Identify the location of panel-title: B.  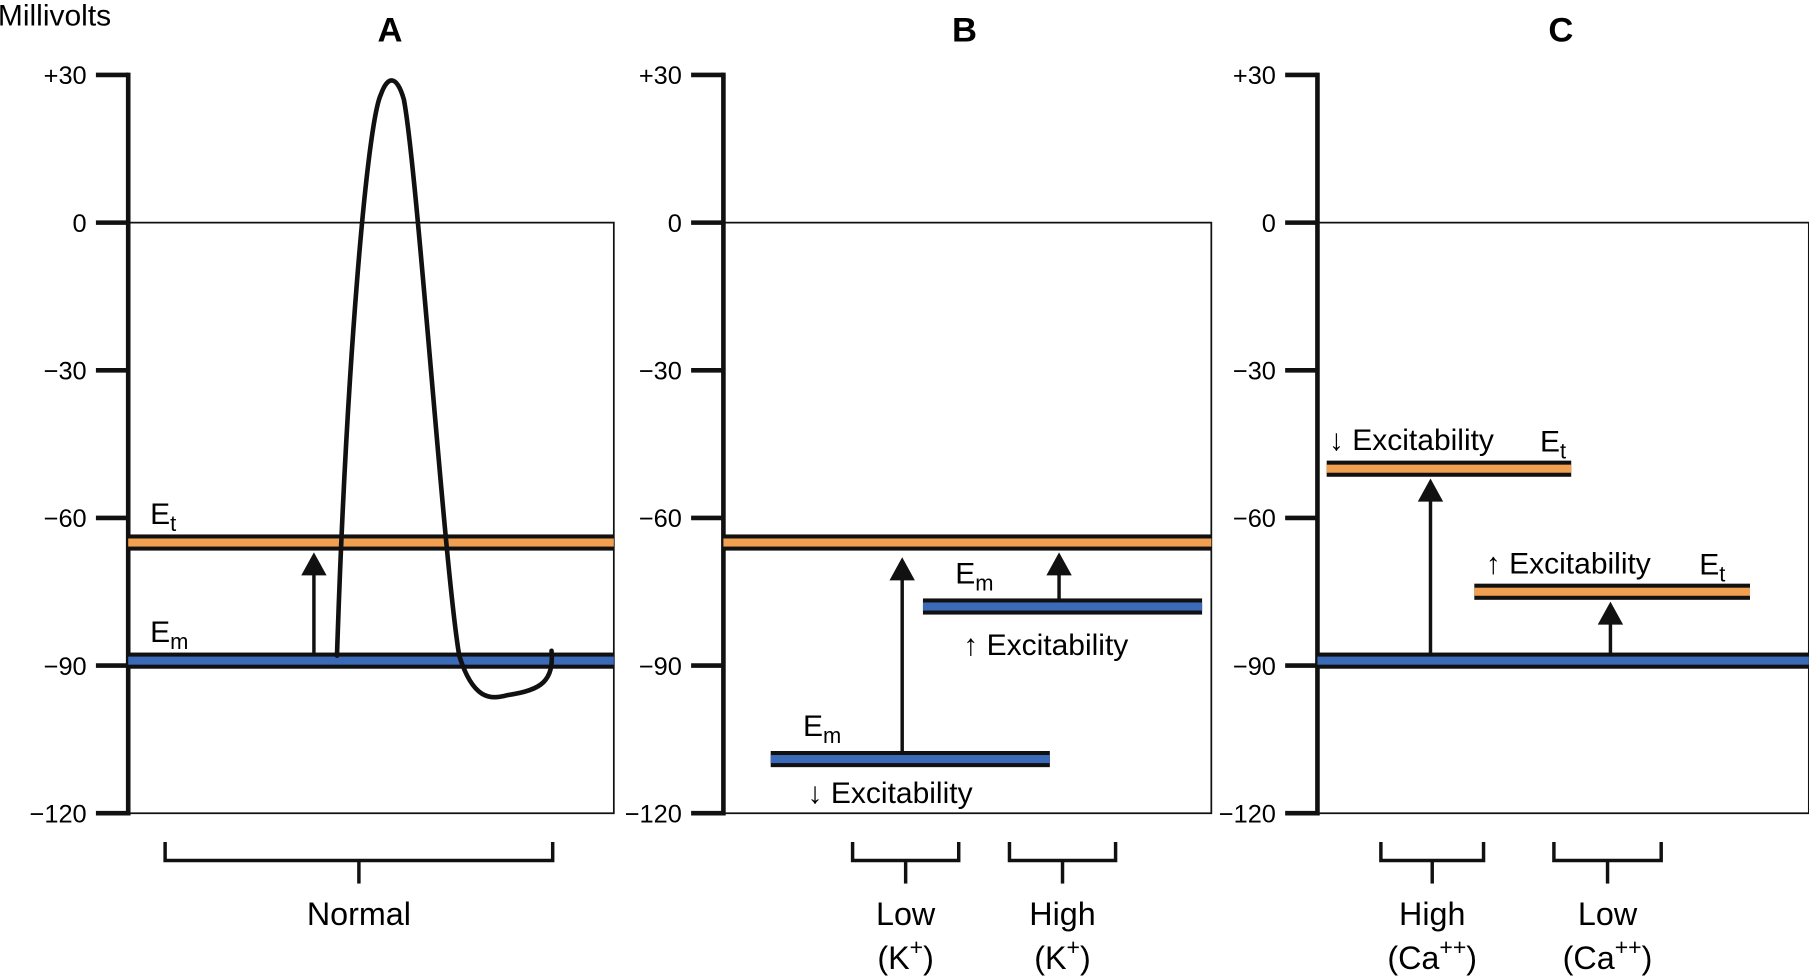
(964, 31).